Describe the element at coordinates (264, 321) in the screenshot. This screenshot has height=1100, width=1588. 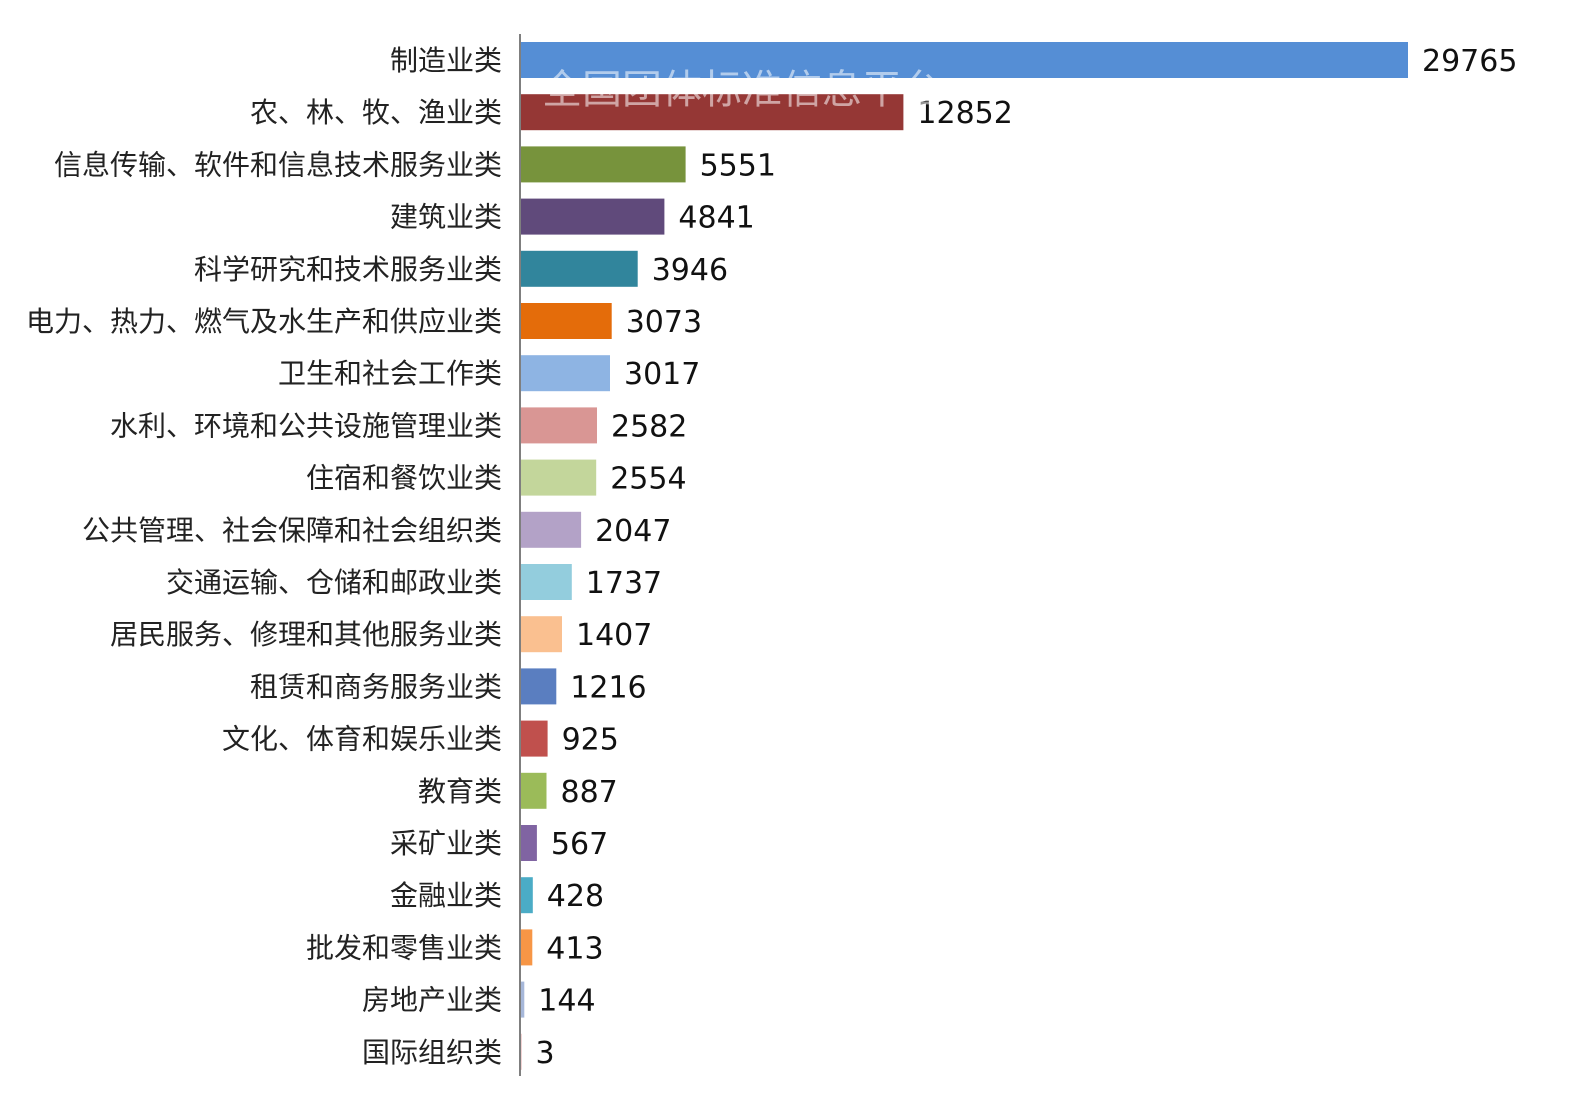
I see `category-label-5: 电力、热力、燃气及水生产和供应业类` at that location.